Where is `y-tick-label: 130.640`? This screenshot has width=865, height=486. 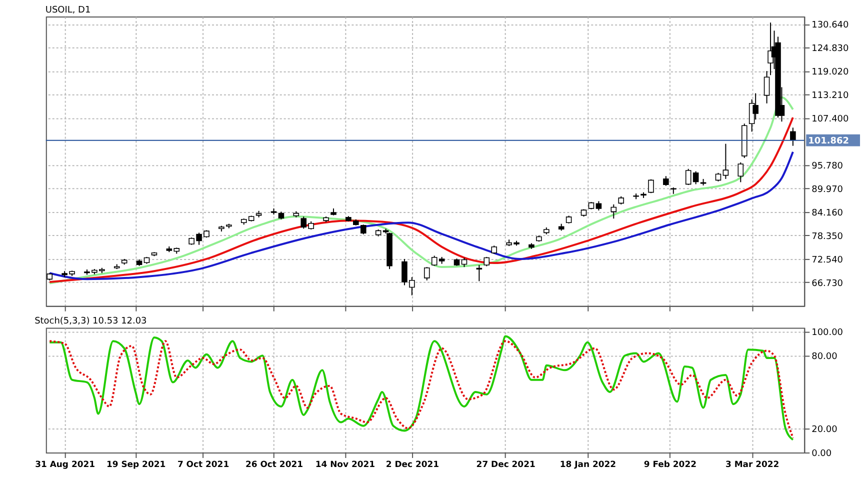
y-tick-label: 130.640 is located at coordinates (831, 25).